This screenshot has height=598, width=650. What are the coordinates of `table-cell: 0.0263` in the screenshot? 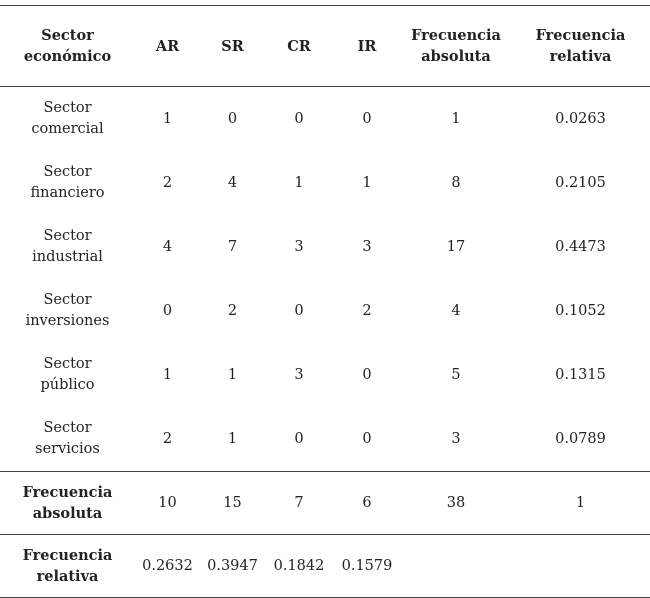 It's located at (580, 119).